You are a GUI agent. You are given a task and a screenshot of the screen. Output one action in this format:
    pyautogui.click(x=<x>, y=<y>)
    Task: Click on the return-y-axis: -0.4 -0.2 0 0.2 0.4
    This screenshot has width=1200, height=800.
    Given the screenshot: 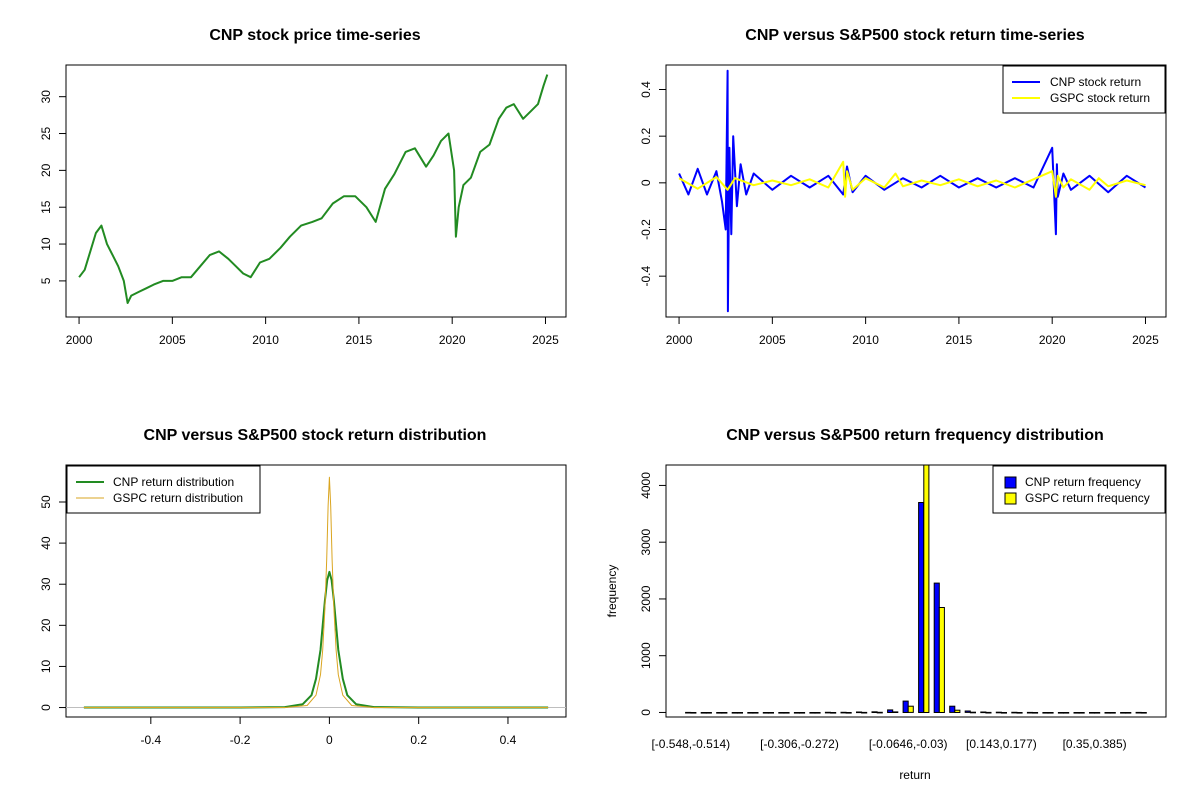 What is the action you would take?
    pyautogui.click(x=653, y=184)
    